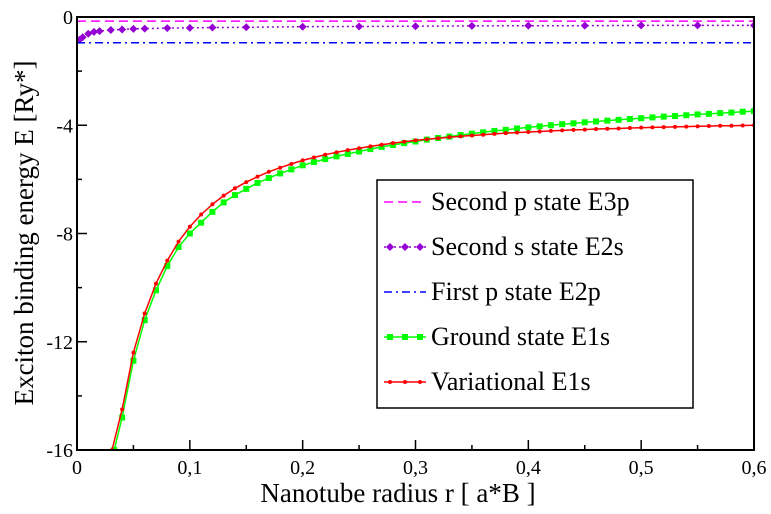 The width and height of the screenshot is (771, 514). Describe the element at coordinates (527, 246) in the screenshot. I see `legend-label: Second s state E2s` at that location.